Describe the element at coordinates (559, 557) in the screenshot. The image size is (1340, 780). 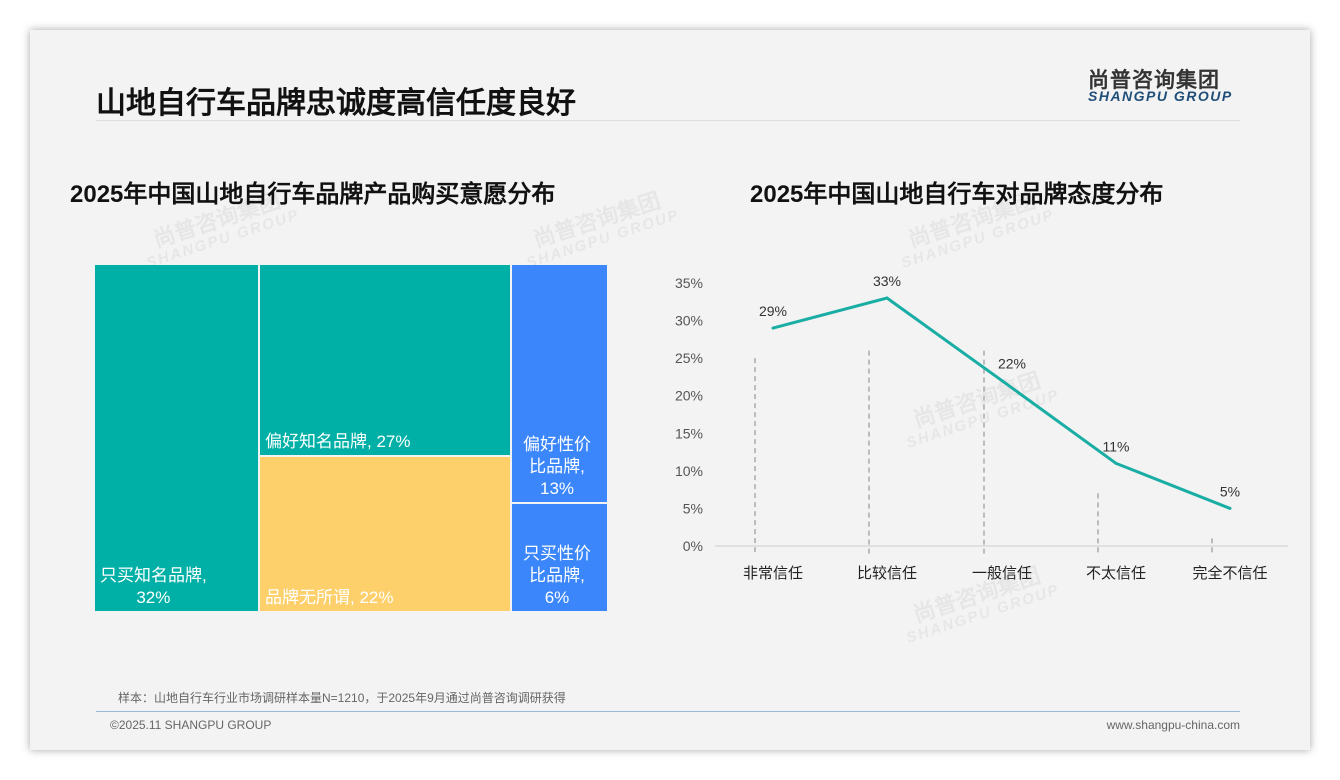
I see `treemap-tile: 只买性价比品牌, 6%` at that location.